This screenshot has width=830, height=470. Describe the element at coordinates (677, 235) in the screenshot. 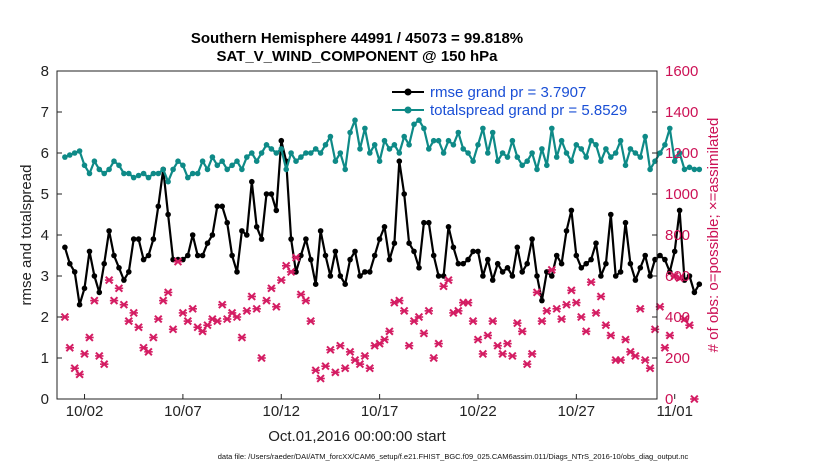

I see `y-right-tick-label: 800` at that location.